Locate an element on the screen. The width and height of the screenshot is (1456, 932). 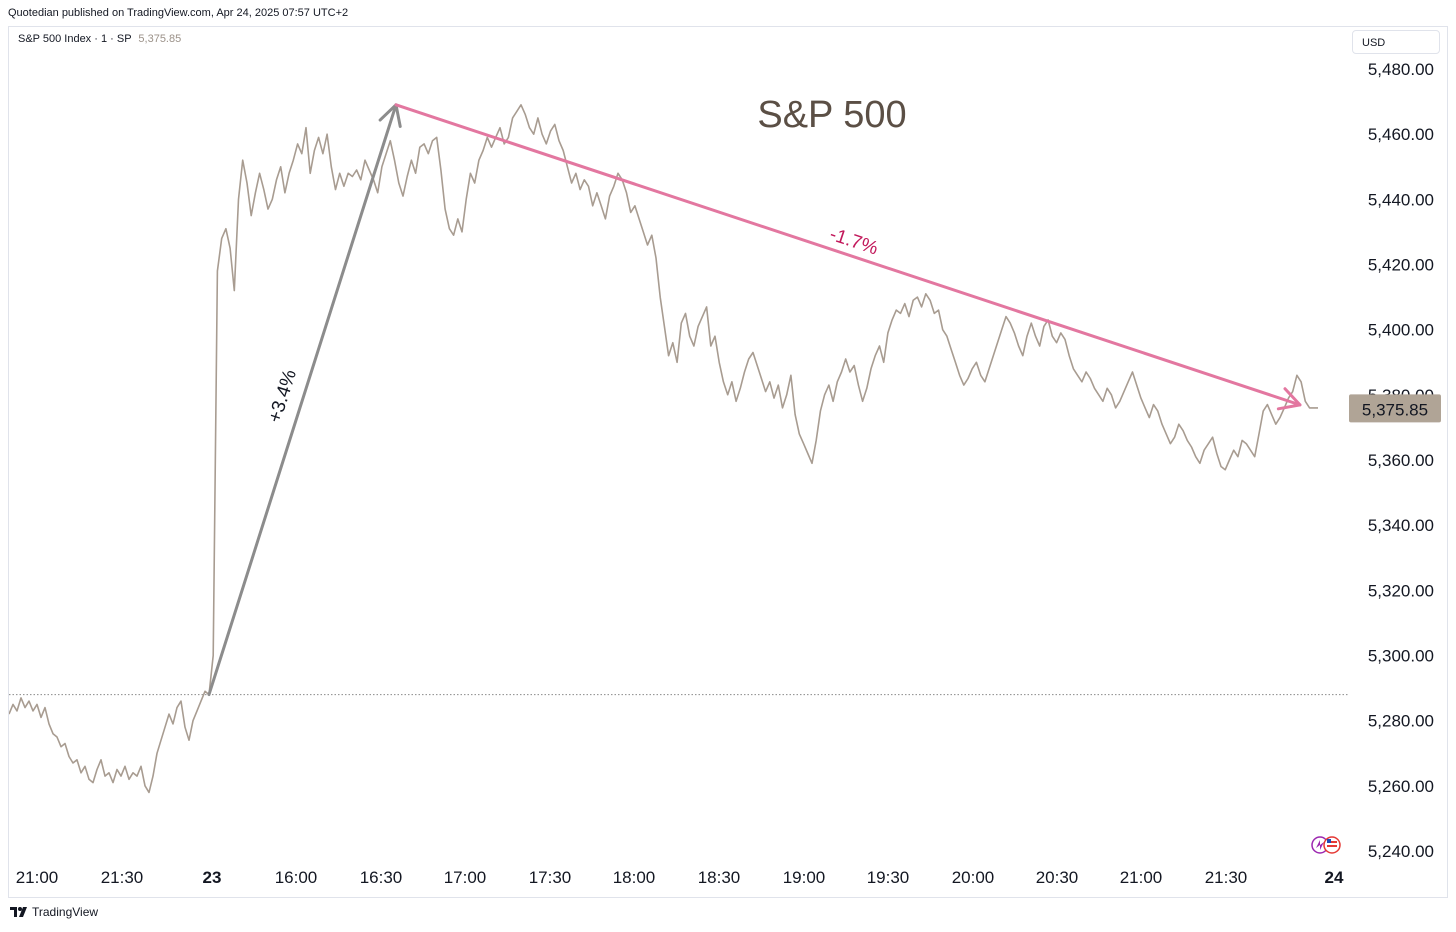
footer: TradingView is located at coordinates (54, 912).